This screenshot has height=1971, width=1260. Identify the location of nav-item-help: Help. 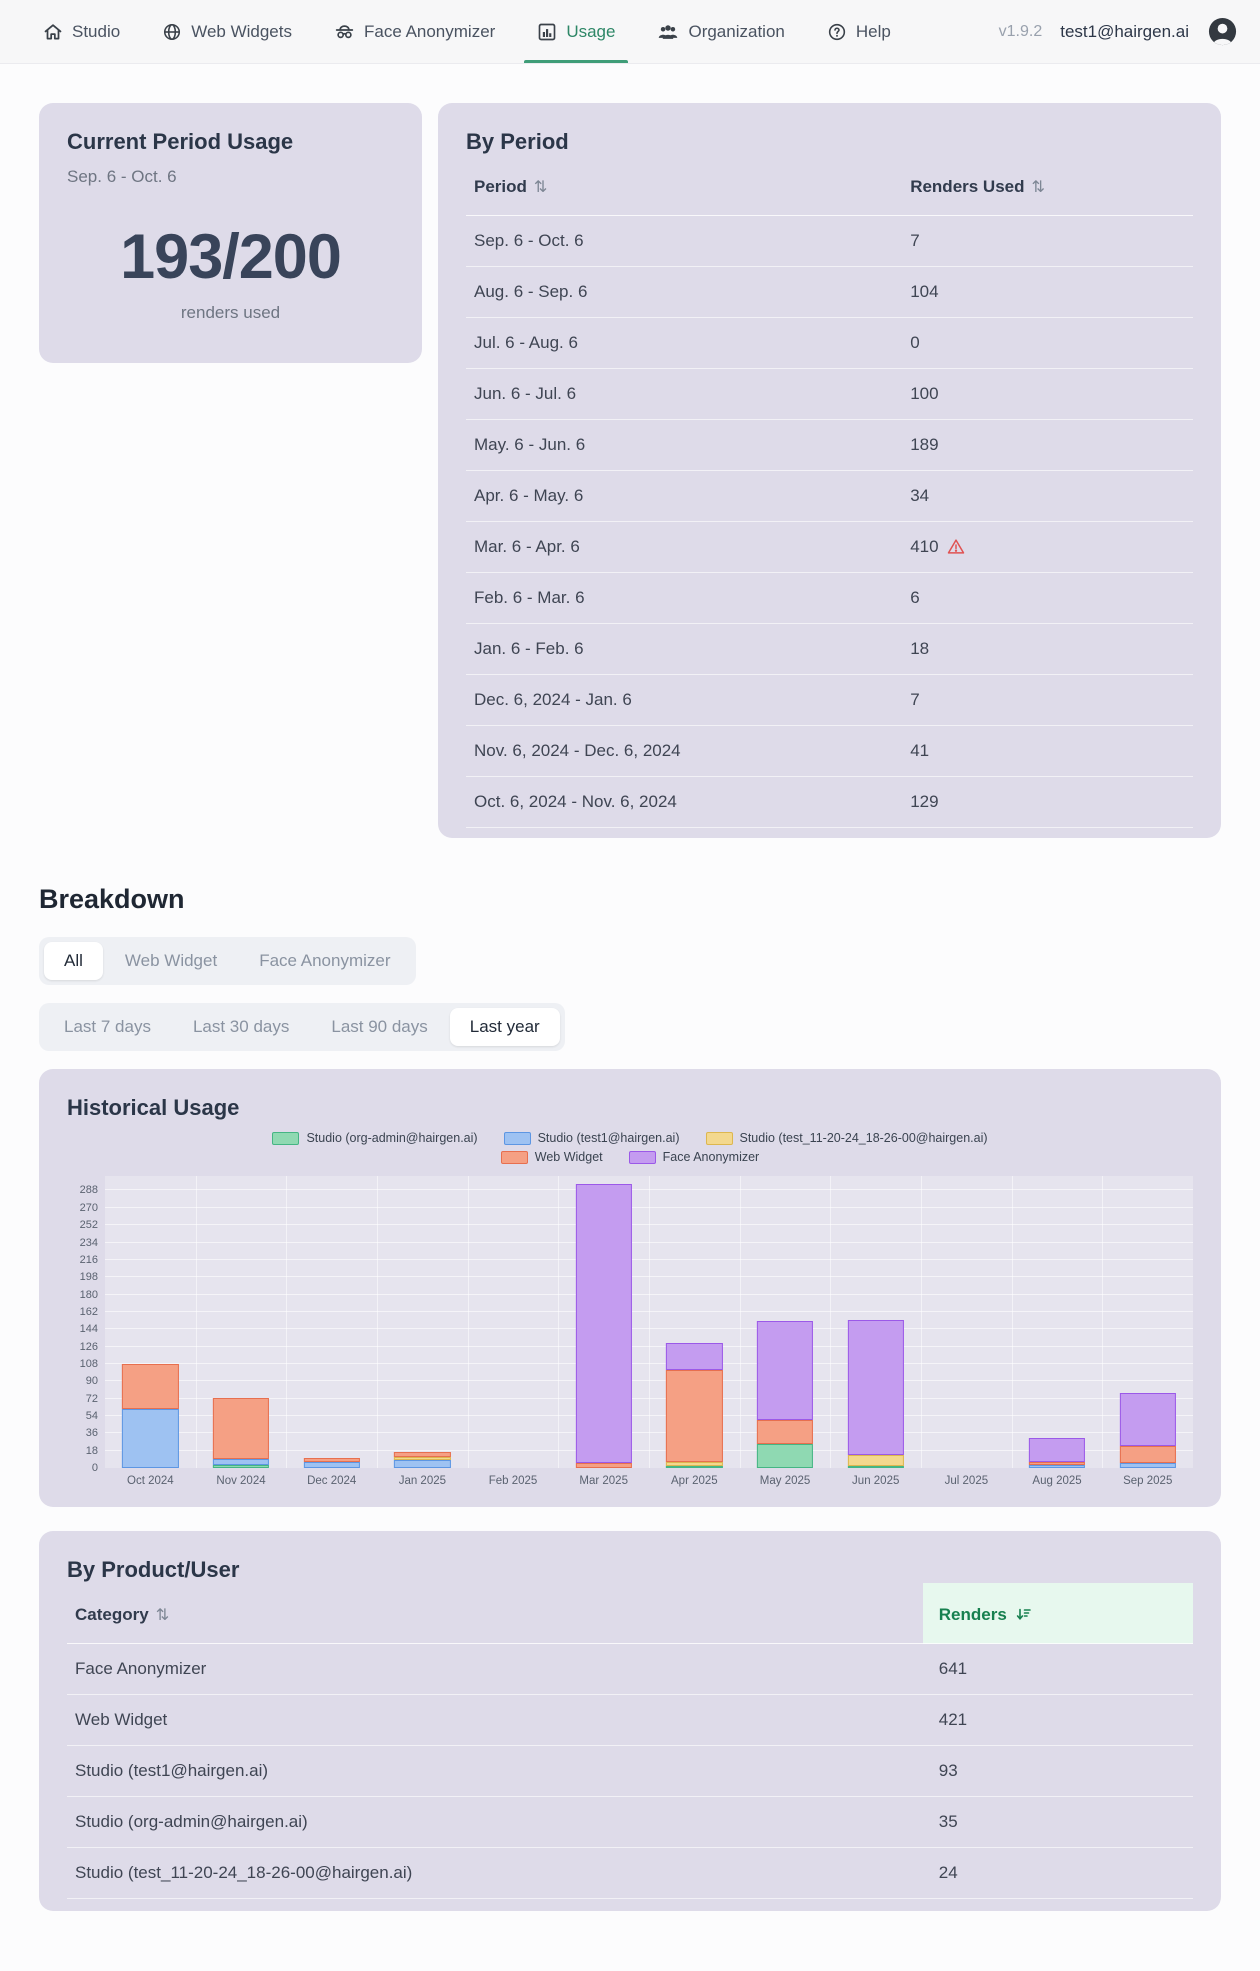
(859, 31).